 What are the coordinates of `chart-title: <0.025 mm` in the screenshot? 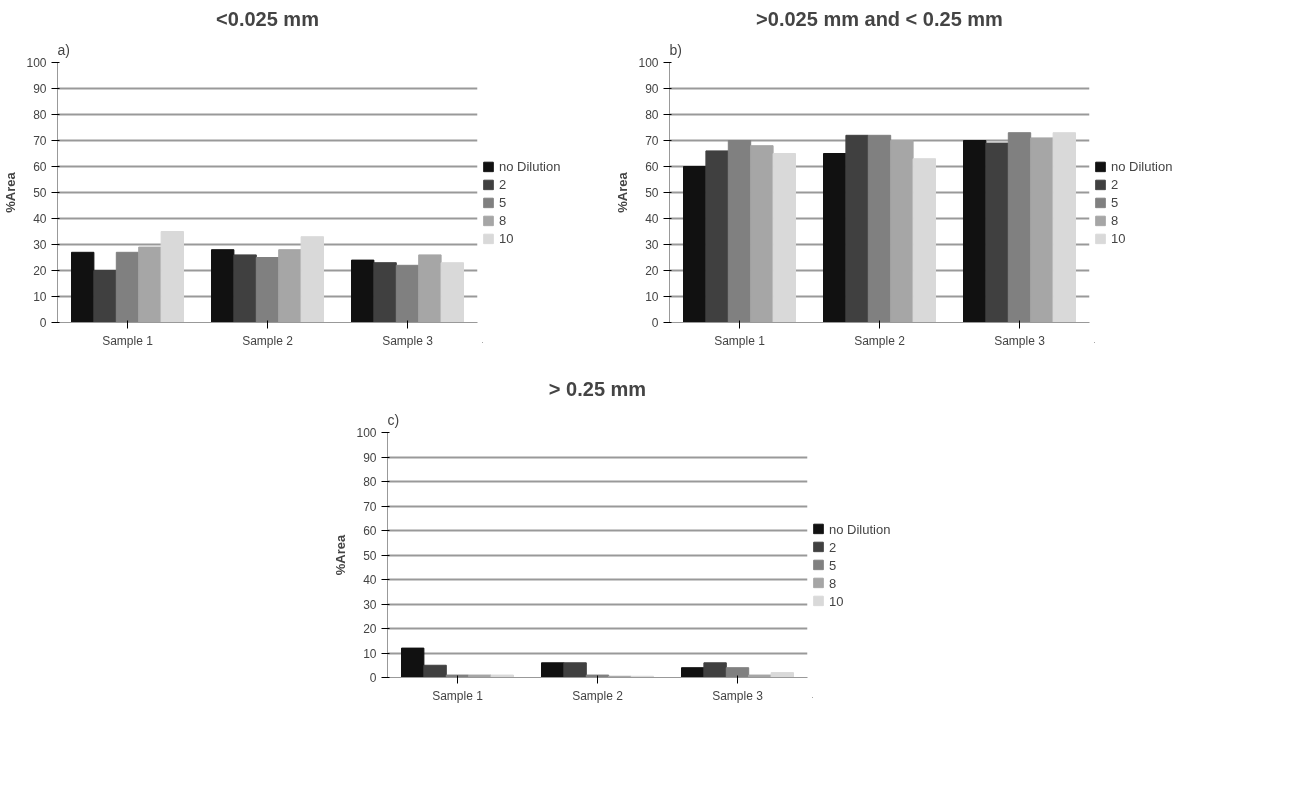 It's located at (267, 18).